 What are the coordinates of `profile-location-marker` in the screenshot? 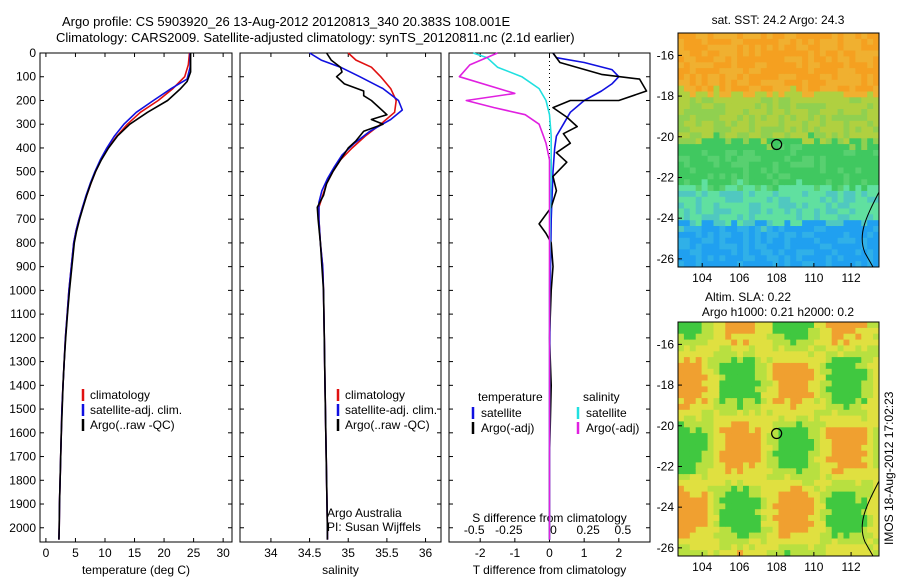 It's located at (777, 433).